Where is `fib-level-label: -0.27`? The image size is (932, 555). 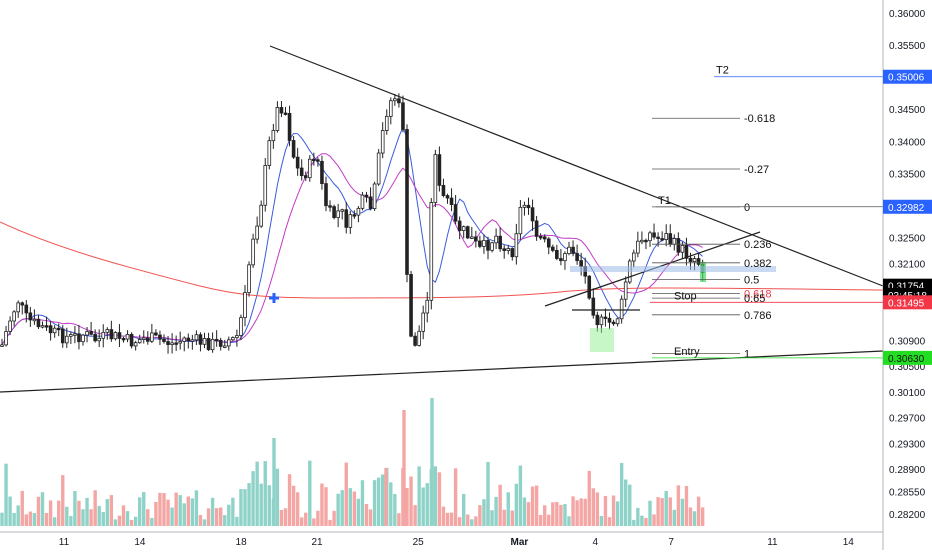 fib-level-label: -0.27 is located at coordinates (756, 170).